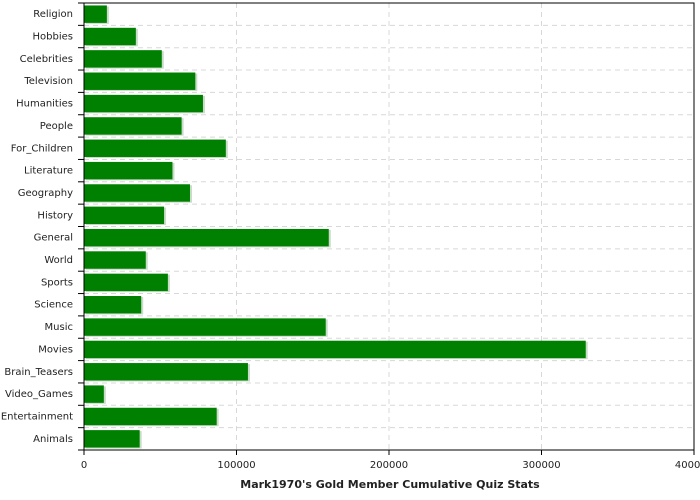  Describe the element at coordinates (48, 81) in the screenshot. I see `y-tick-label: Television` at that location.